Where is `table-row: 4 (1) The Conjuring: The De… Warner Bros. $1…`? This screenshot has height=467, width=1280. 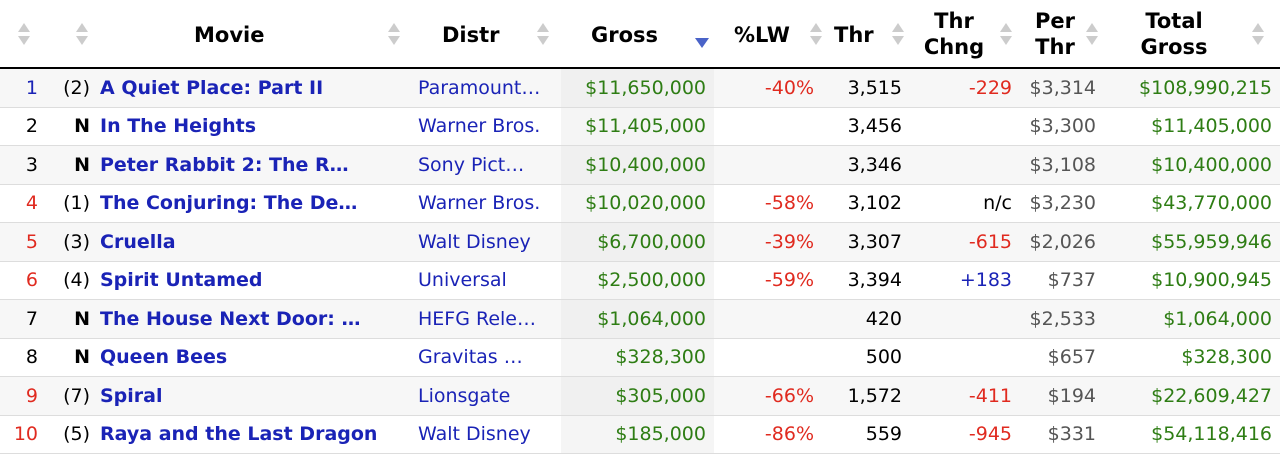
table-row: 4 (1) The Conjuring: The De… Warner Bros. $1… is located at coordinates (640, 203).